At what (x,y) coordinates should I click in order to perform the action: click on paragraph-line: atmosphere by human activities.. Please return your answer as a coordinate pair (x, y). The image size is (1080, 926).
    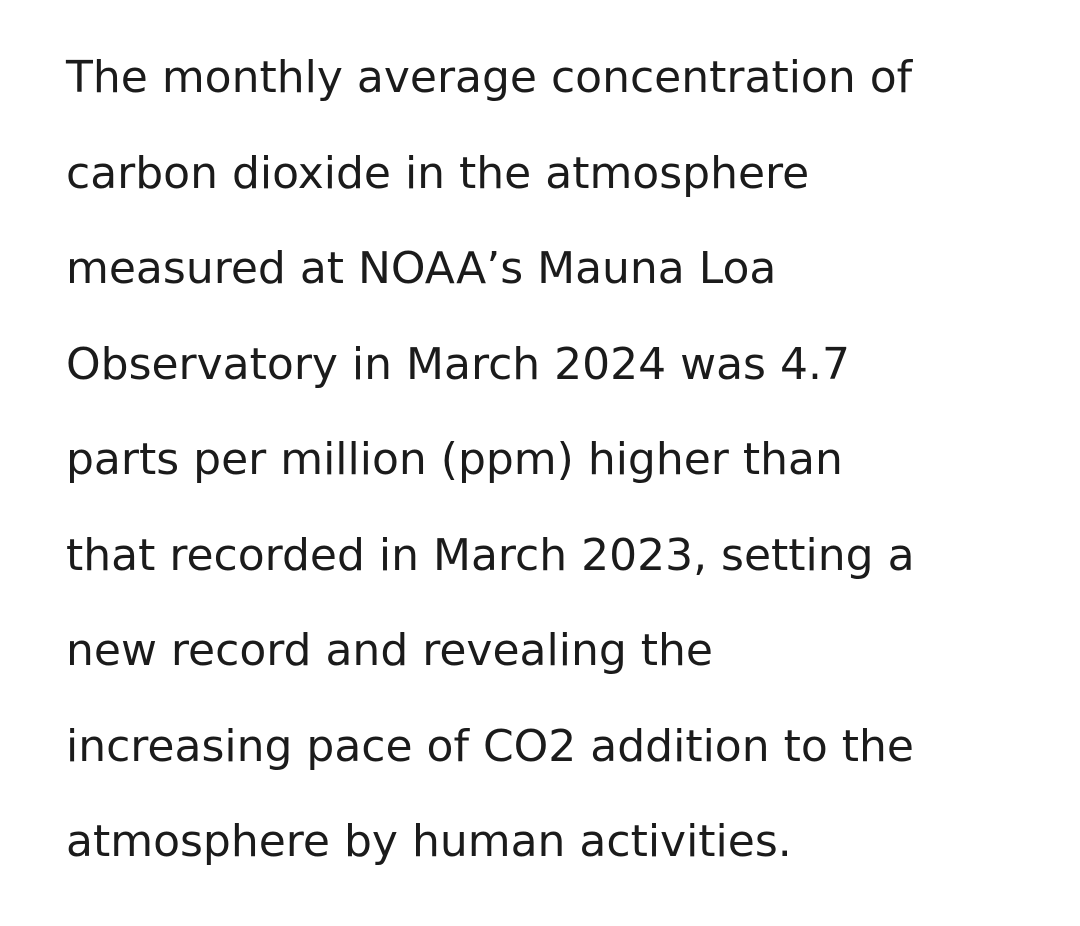
    Looking at the image, I should click on (429, 841).